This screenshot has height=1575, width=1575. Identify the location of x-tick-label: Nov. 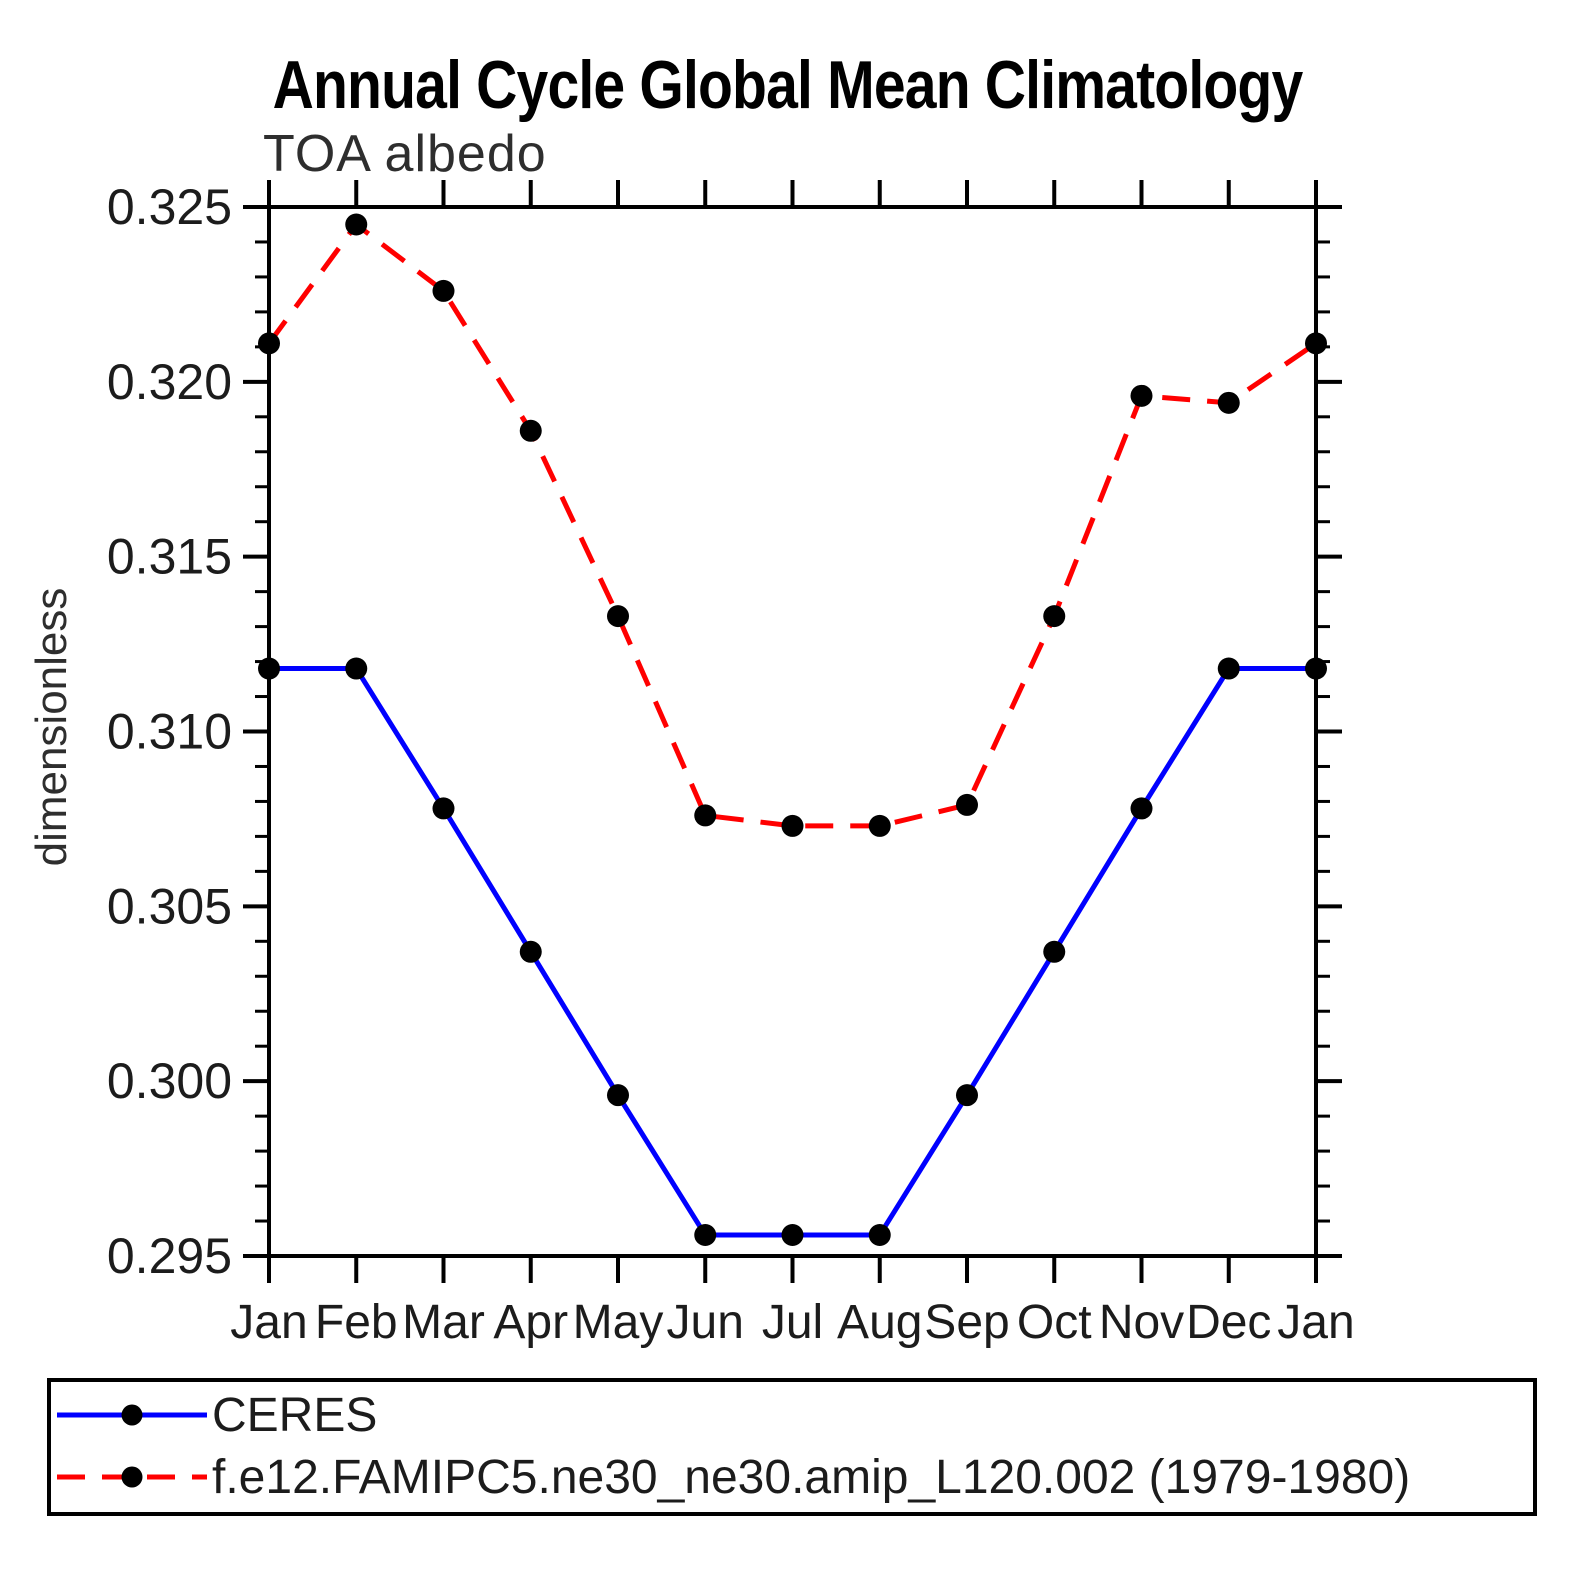
(1141, 1322).